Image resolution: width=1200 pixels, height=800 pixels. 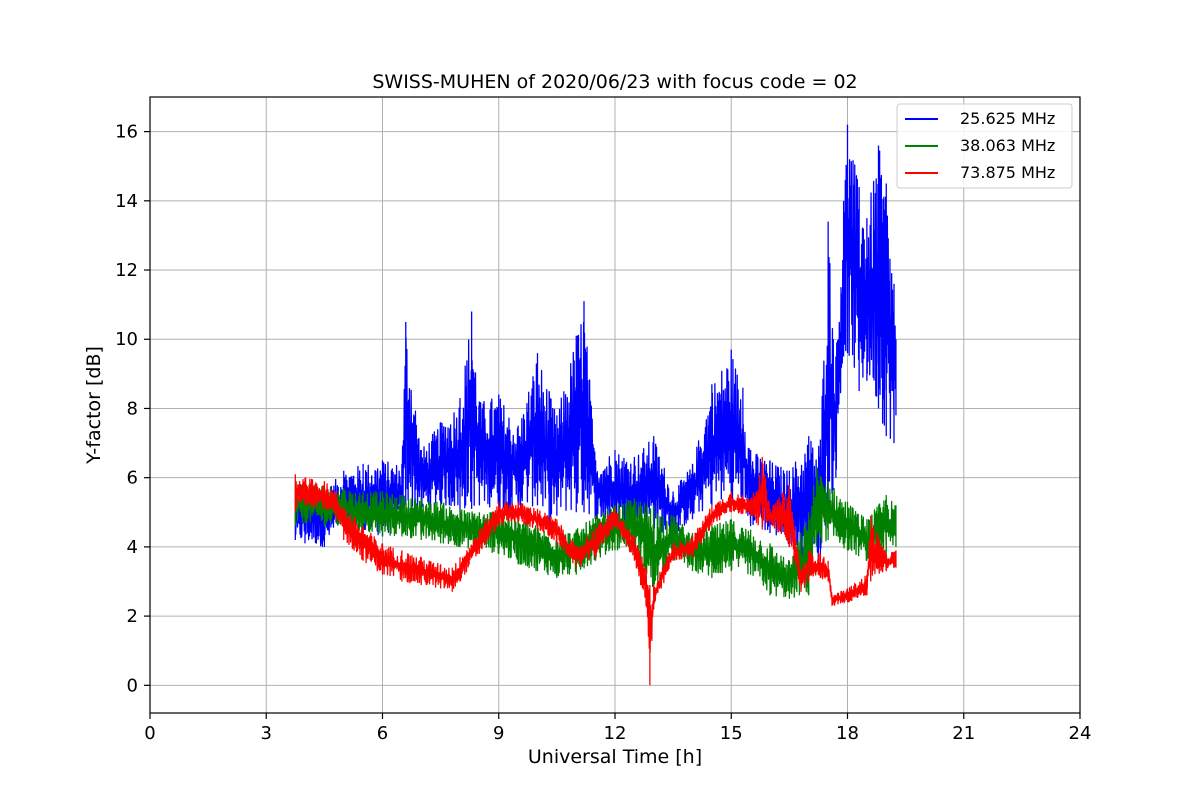 What do you see at coordinates (1080, 733) in the screenshot?
I see `x-tick-label: 24` at bounding box center [1080, 733].